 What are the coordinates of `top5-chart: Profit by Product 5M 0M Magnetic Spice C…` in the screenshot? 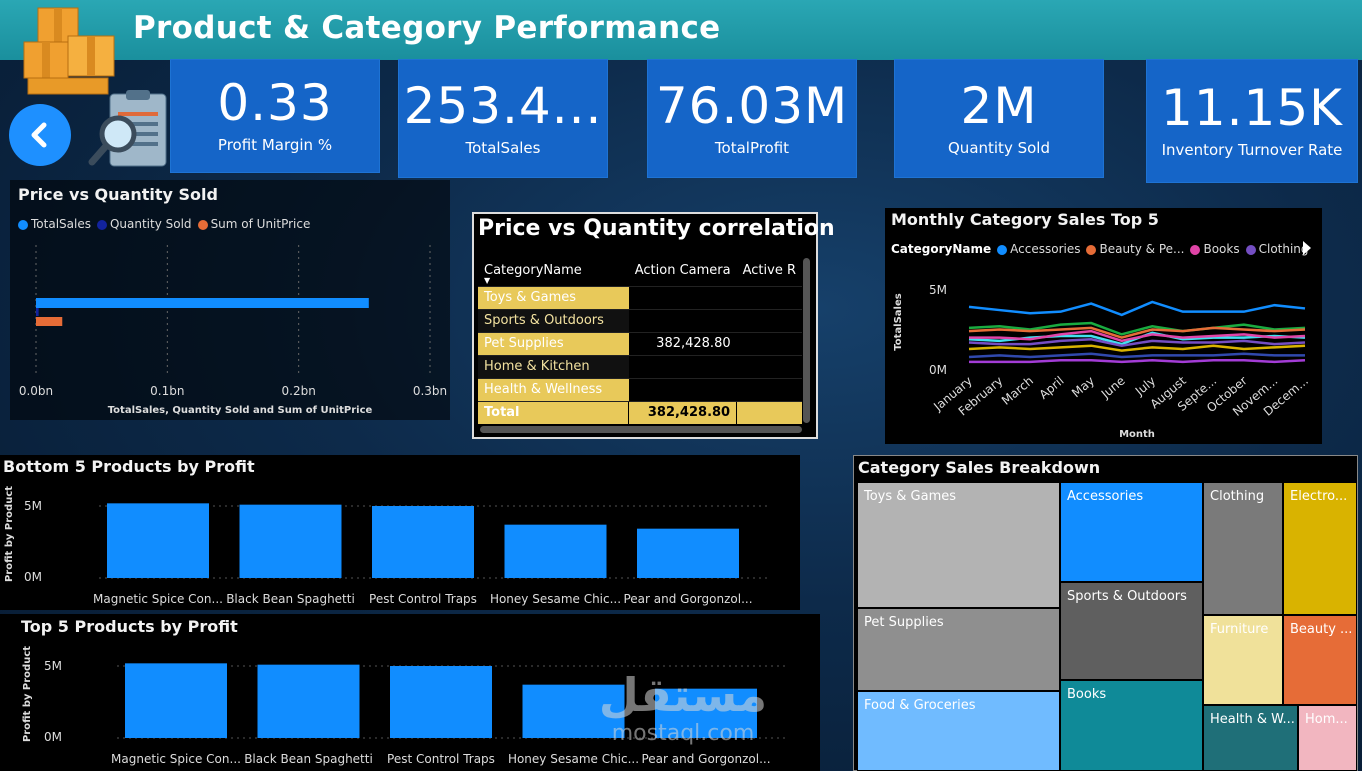 It's located at (405, 706).